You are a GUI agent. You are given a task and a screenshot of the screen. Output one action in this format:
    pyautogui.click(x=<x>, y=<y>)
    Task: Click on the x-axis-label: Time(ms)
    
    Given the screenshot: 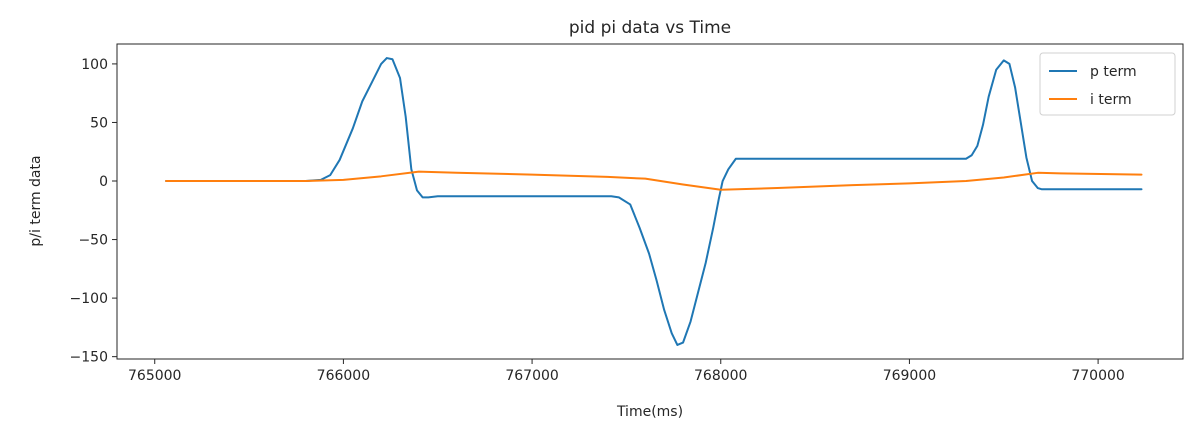 What is the action you would take?
    pyautogui.click(x=649, y=412)
    